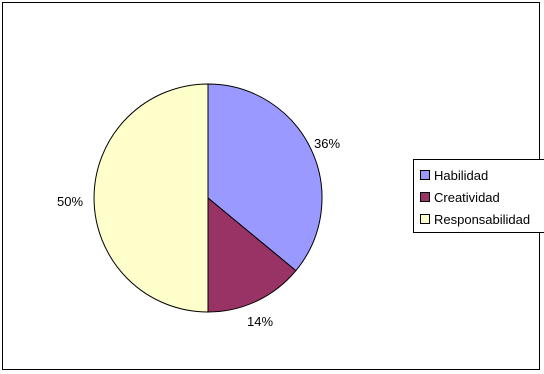 The height and width of the screenshot is (374, 544). What do you see at coordinates (425, 197) in the screenshot?
I see `legend-swatch-creatividad` at bounding box center [425, 197].